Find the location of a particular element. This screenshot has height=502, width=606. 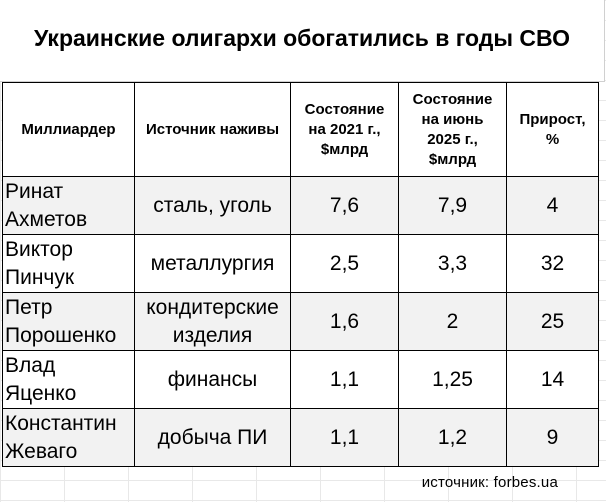

table-row: Влад Яценко финансы 1,1 1,25 14 is located at coordinates (300, 379).